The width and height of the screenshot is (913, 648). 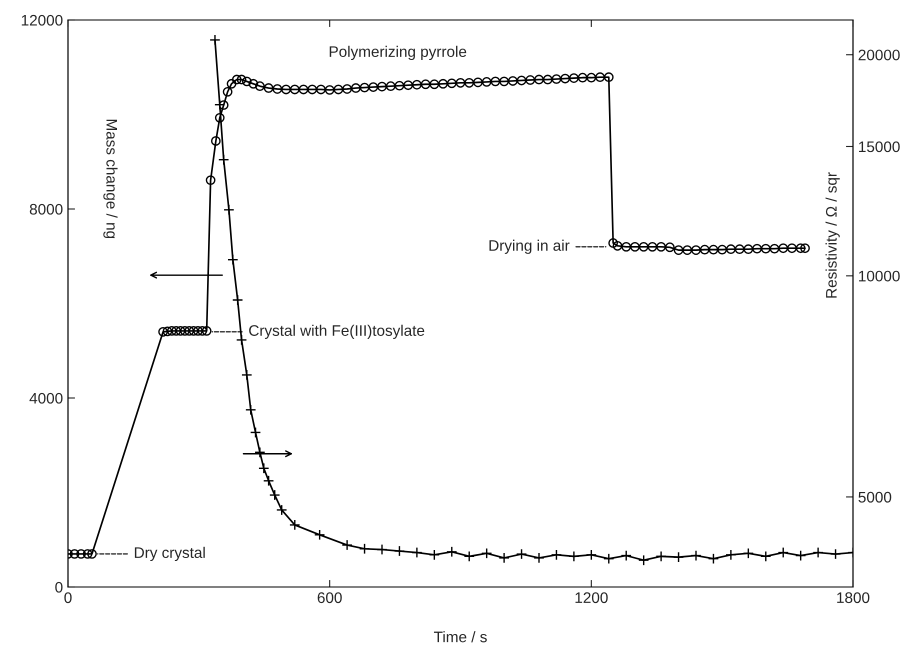 I want to click on annotation: Crystal with Fe(III)tosylate, so click(x=336, y=331).